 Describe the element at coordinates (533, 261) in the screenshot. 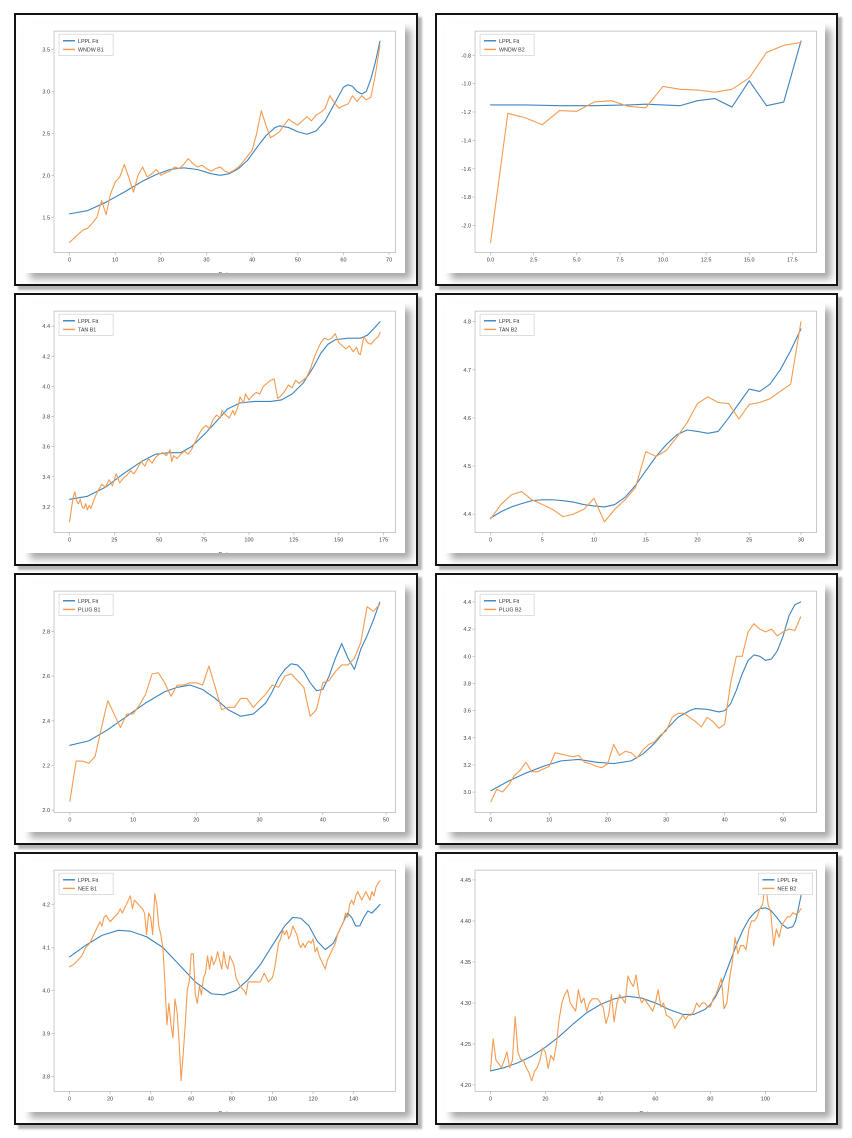

I see `x-tick-label: 2.5` at that location.